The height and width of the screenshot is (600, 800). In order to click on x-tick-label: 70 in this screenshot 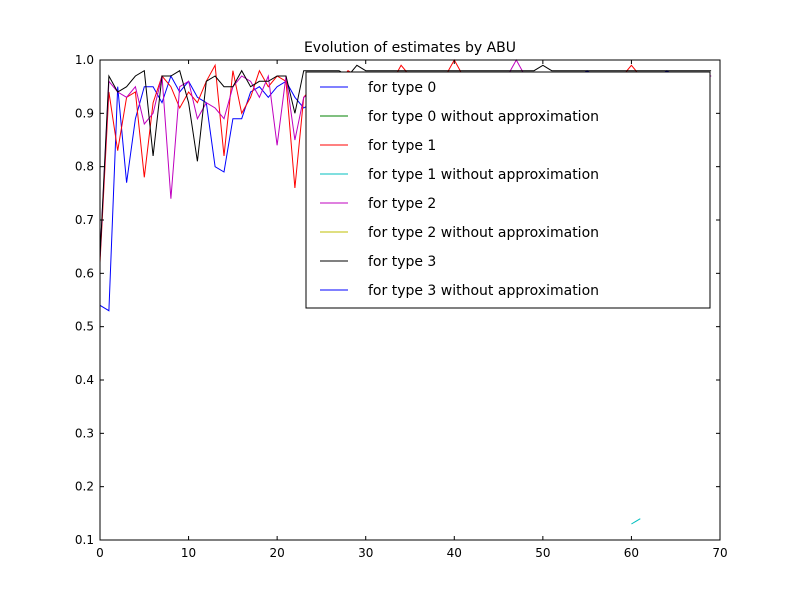, I will do `click(719, 553)`.